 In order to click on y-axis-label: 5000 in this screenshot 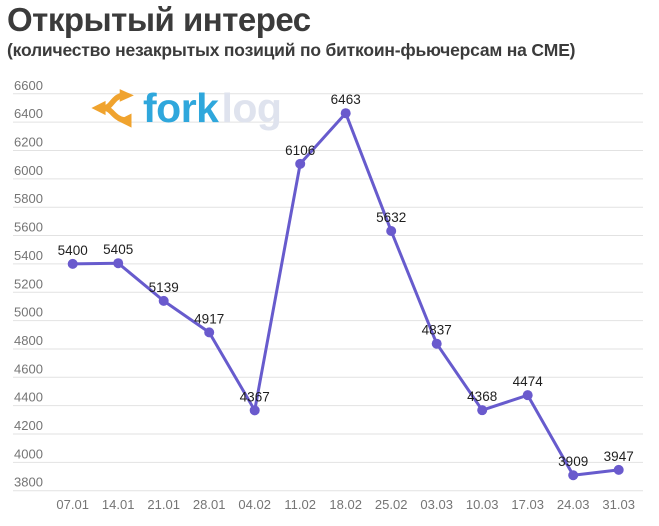, I will do `click(28, 312)`.